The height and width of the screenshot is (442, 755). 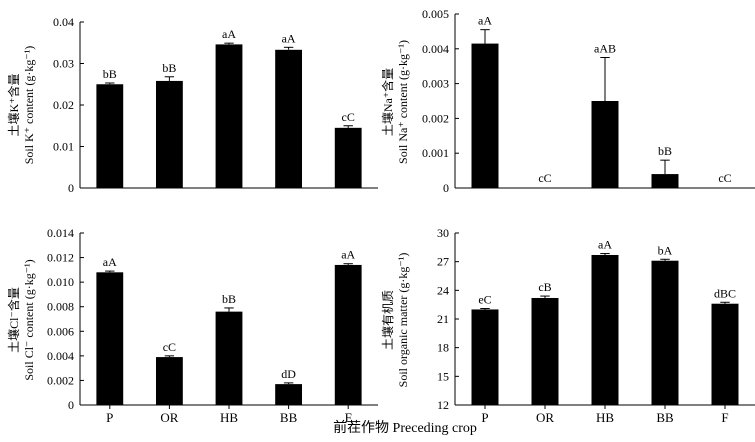 What do you see at coordinates (63, 22) in the screenshot?
I see `y-tick-label: 0.04` at bounding box center [63, 22].